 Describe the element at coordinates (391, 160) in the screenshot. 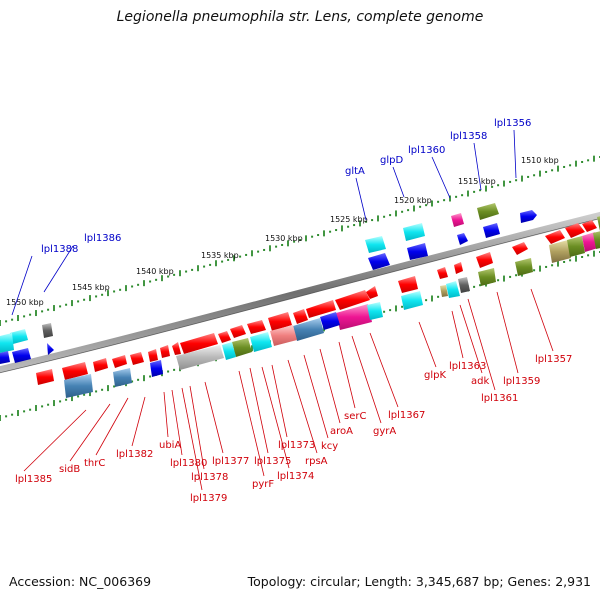

I see `gene-label: glpD` at that location.